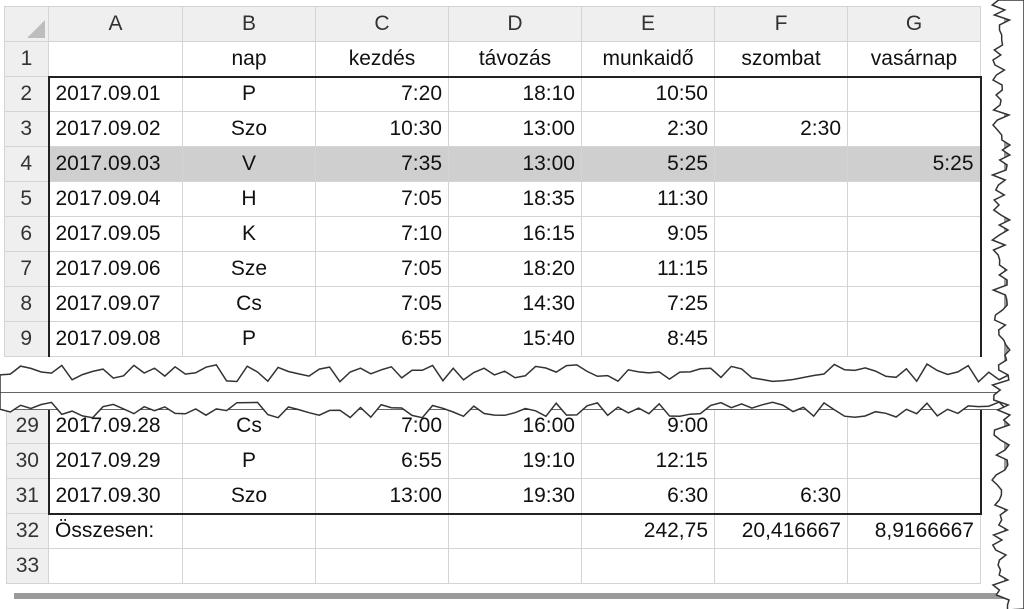  What do you see at coordinates (382, 461) in the screenshot?
I see `cell-c: 6:55` at bounding box center [382, 461].